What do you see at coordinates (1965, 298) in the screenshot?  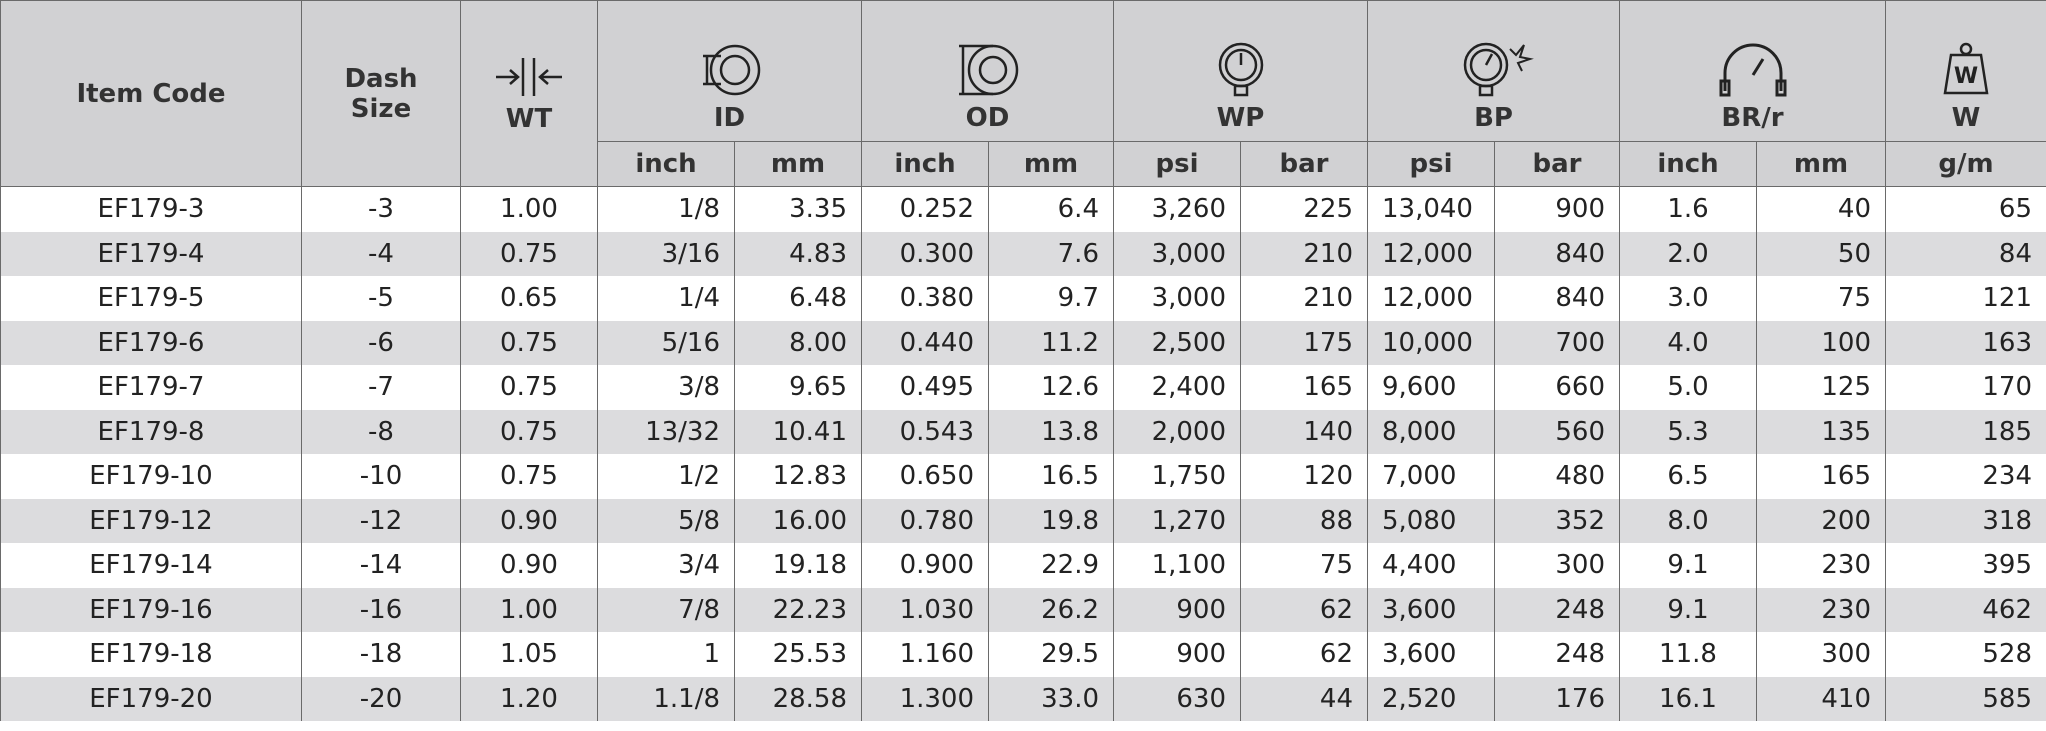 I see `cell: 121` at bounding box center [1965, 298].